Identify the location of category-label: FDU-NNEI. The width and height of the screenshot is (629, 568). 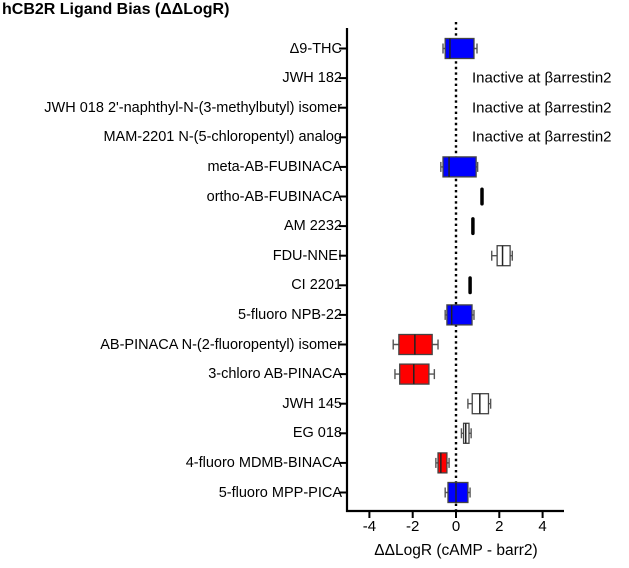
(307, 255).